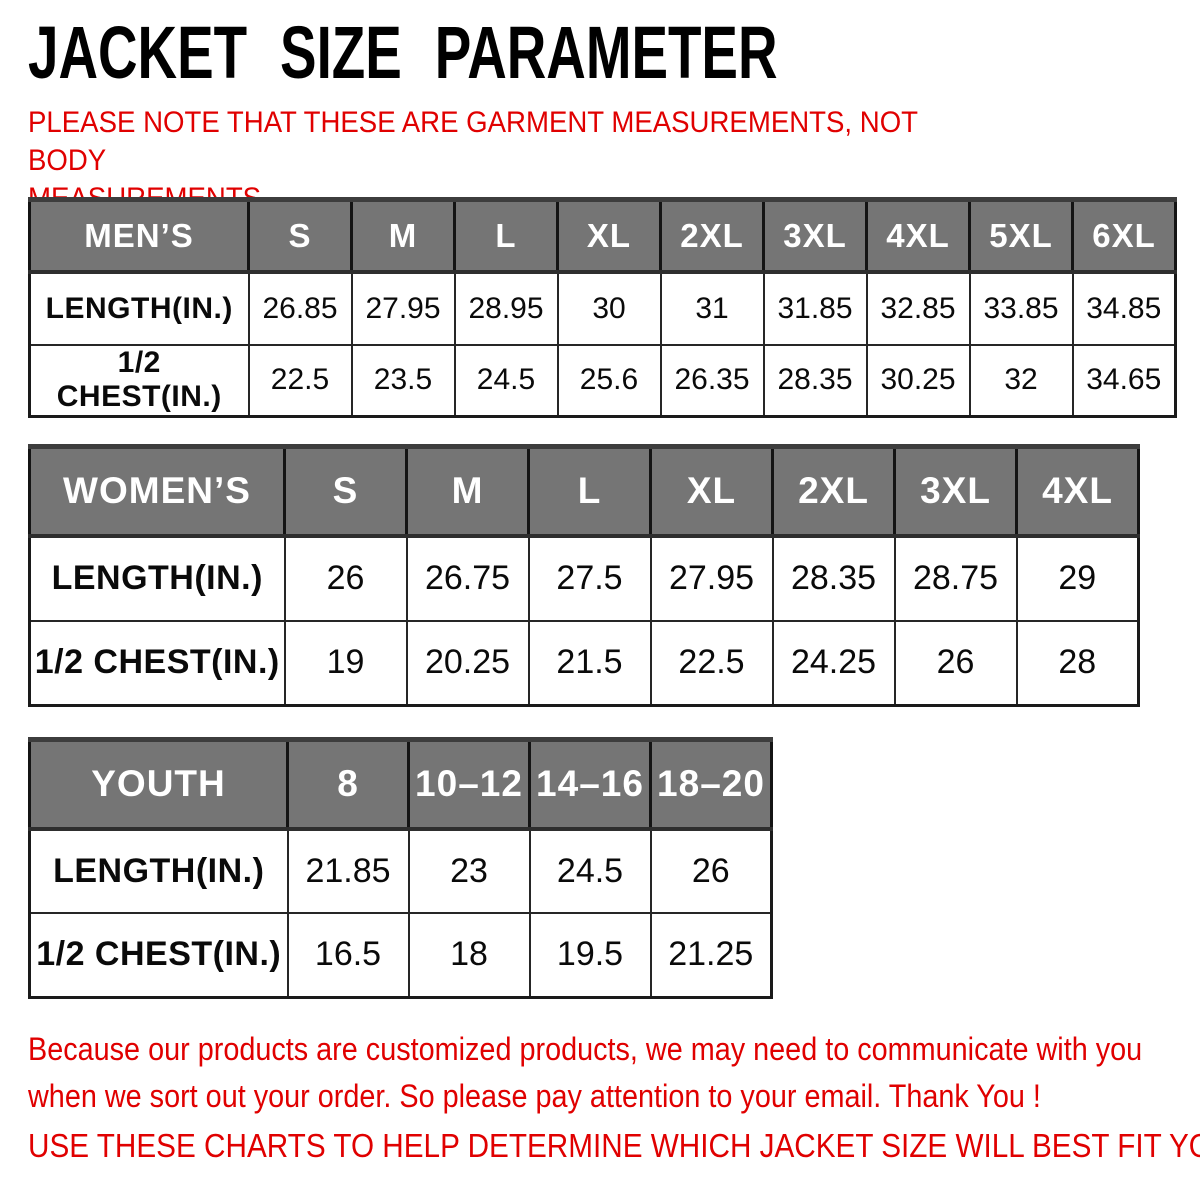 The image size is (1200, 1200). What do you see at coordinates (469, 955) in the screenshot?
I see `value-cell: 18` at bounding box center [469, 955].